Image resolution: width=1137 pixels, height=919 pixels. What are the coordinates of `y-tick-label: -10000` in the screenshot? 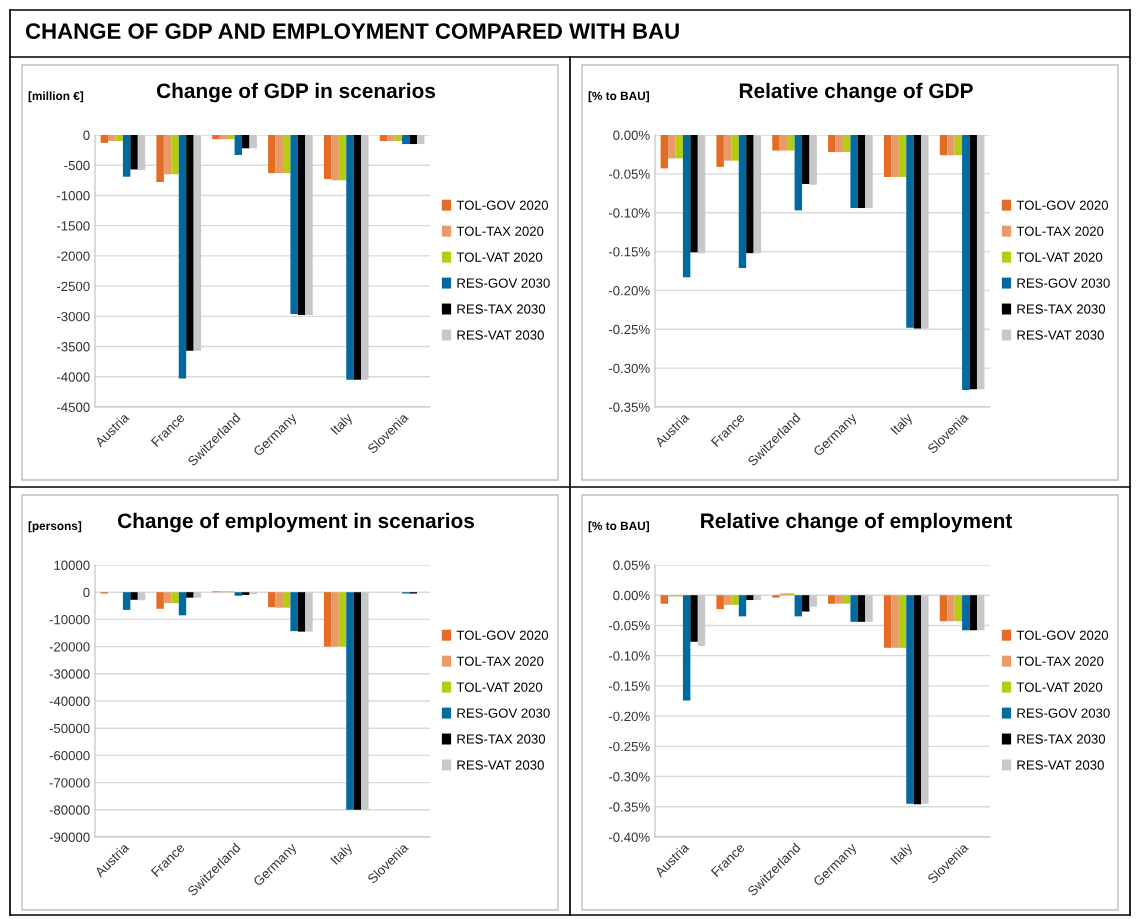 It's located at (69, 619).